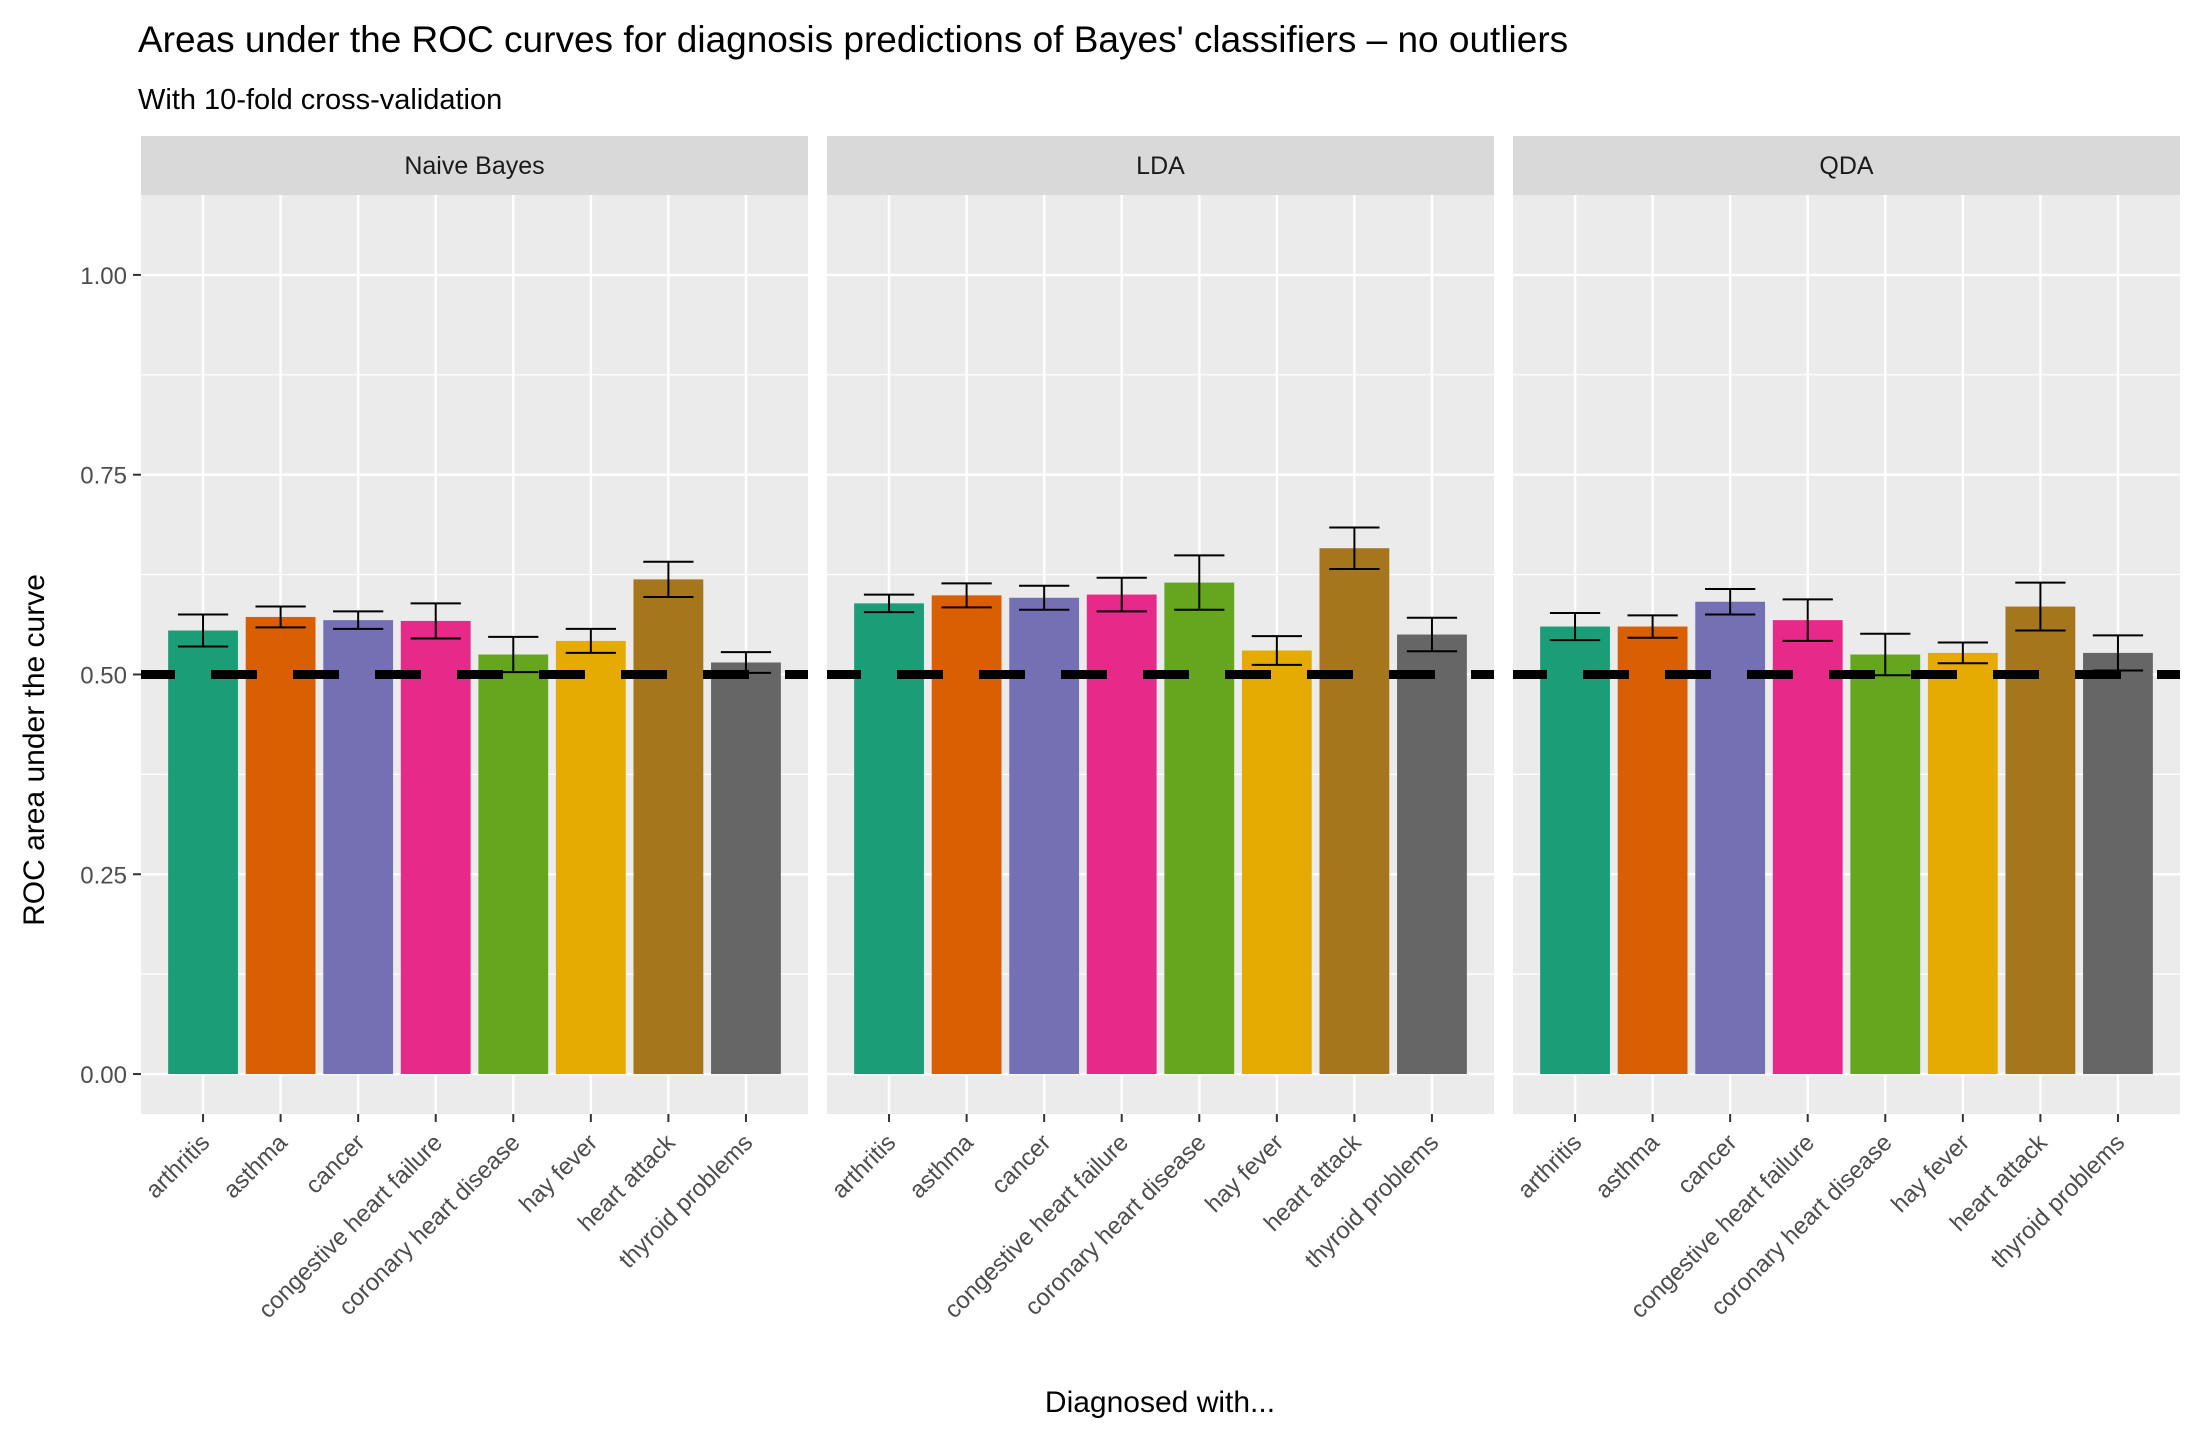 The width and height of the screenshot is (2200, 1445). I want to click on chart-subtitle: With 10-fold cross-validation, so click(320, 100).